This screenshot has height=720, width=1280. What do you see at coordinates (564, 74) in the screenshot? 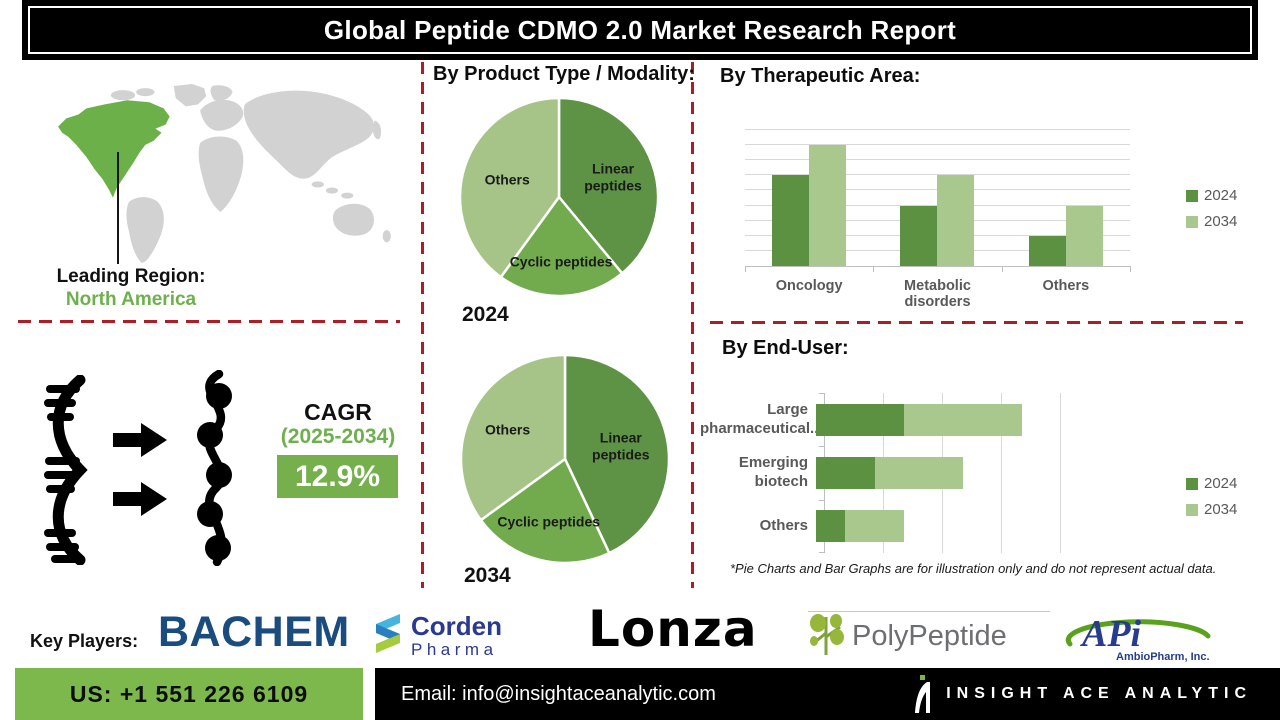
I see `section-heading-product-type: By Product Type / Modality:` at bounding box center [564, 74].